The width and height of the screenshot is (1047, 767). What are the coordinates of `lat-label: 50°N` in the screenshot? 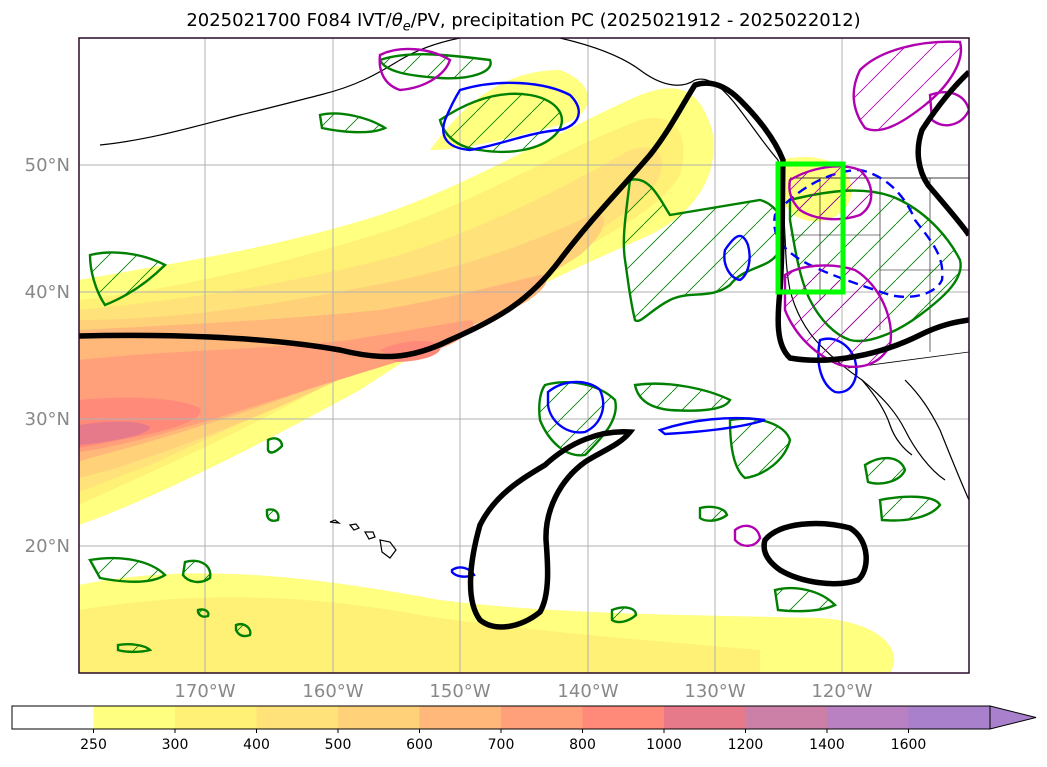 It's located at (47, 165).